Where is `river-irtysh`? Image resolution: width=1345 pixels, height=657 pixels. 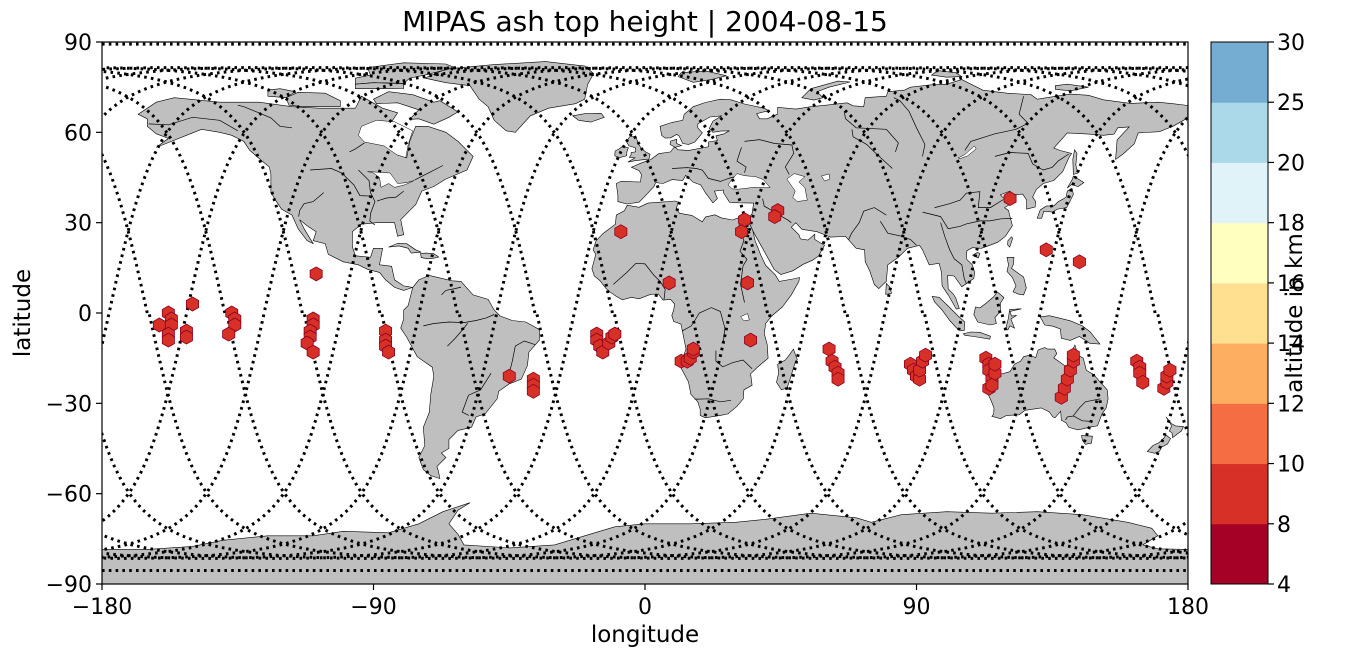
river-irtysh is located at coordinates (872, 149).